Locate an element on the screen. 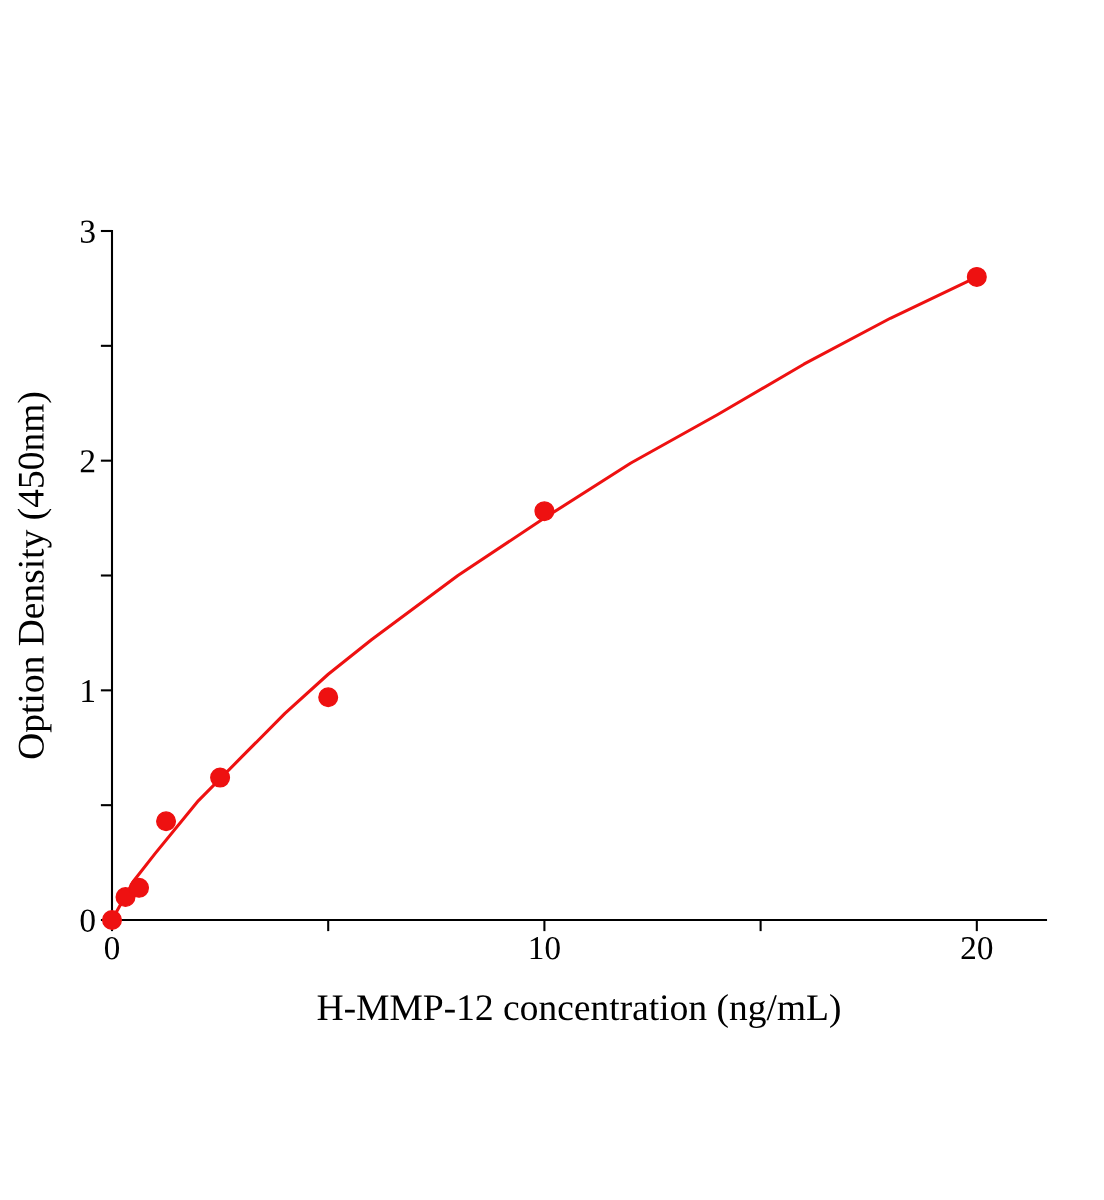 This screenshot has width=1104, height=1200. x-tick-label: 20 is located at coordinates (977, 948).